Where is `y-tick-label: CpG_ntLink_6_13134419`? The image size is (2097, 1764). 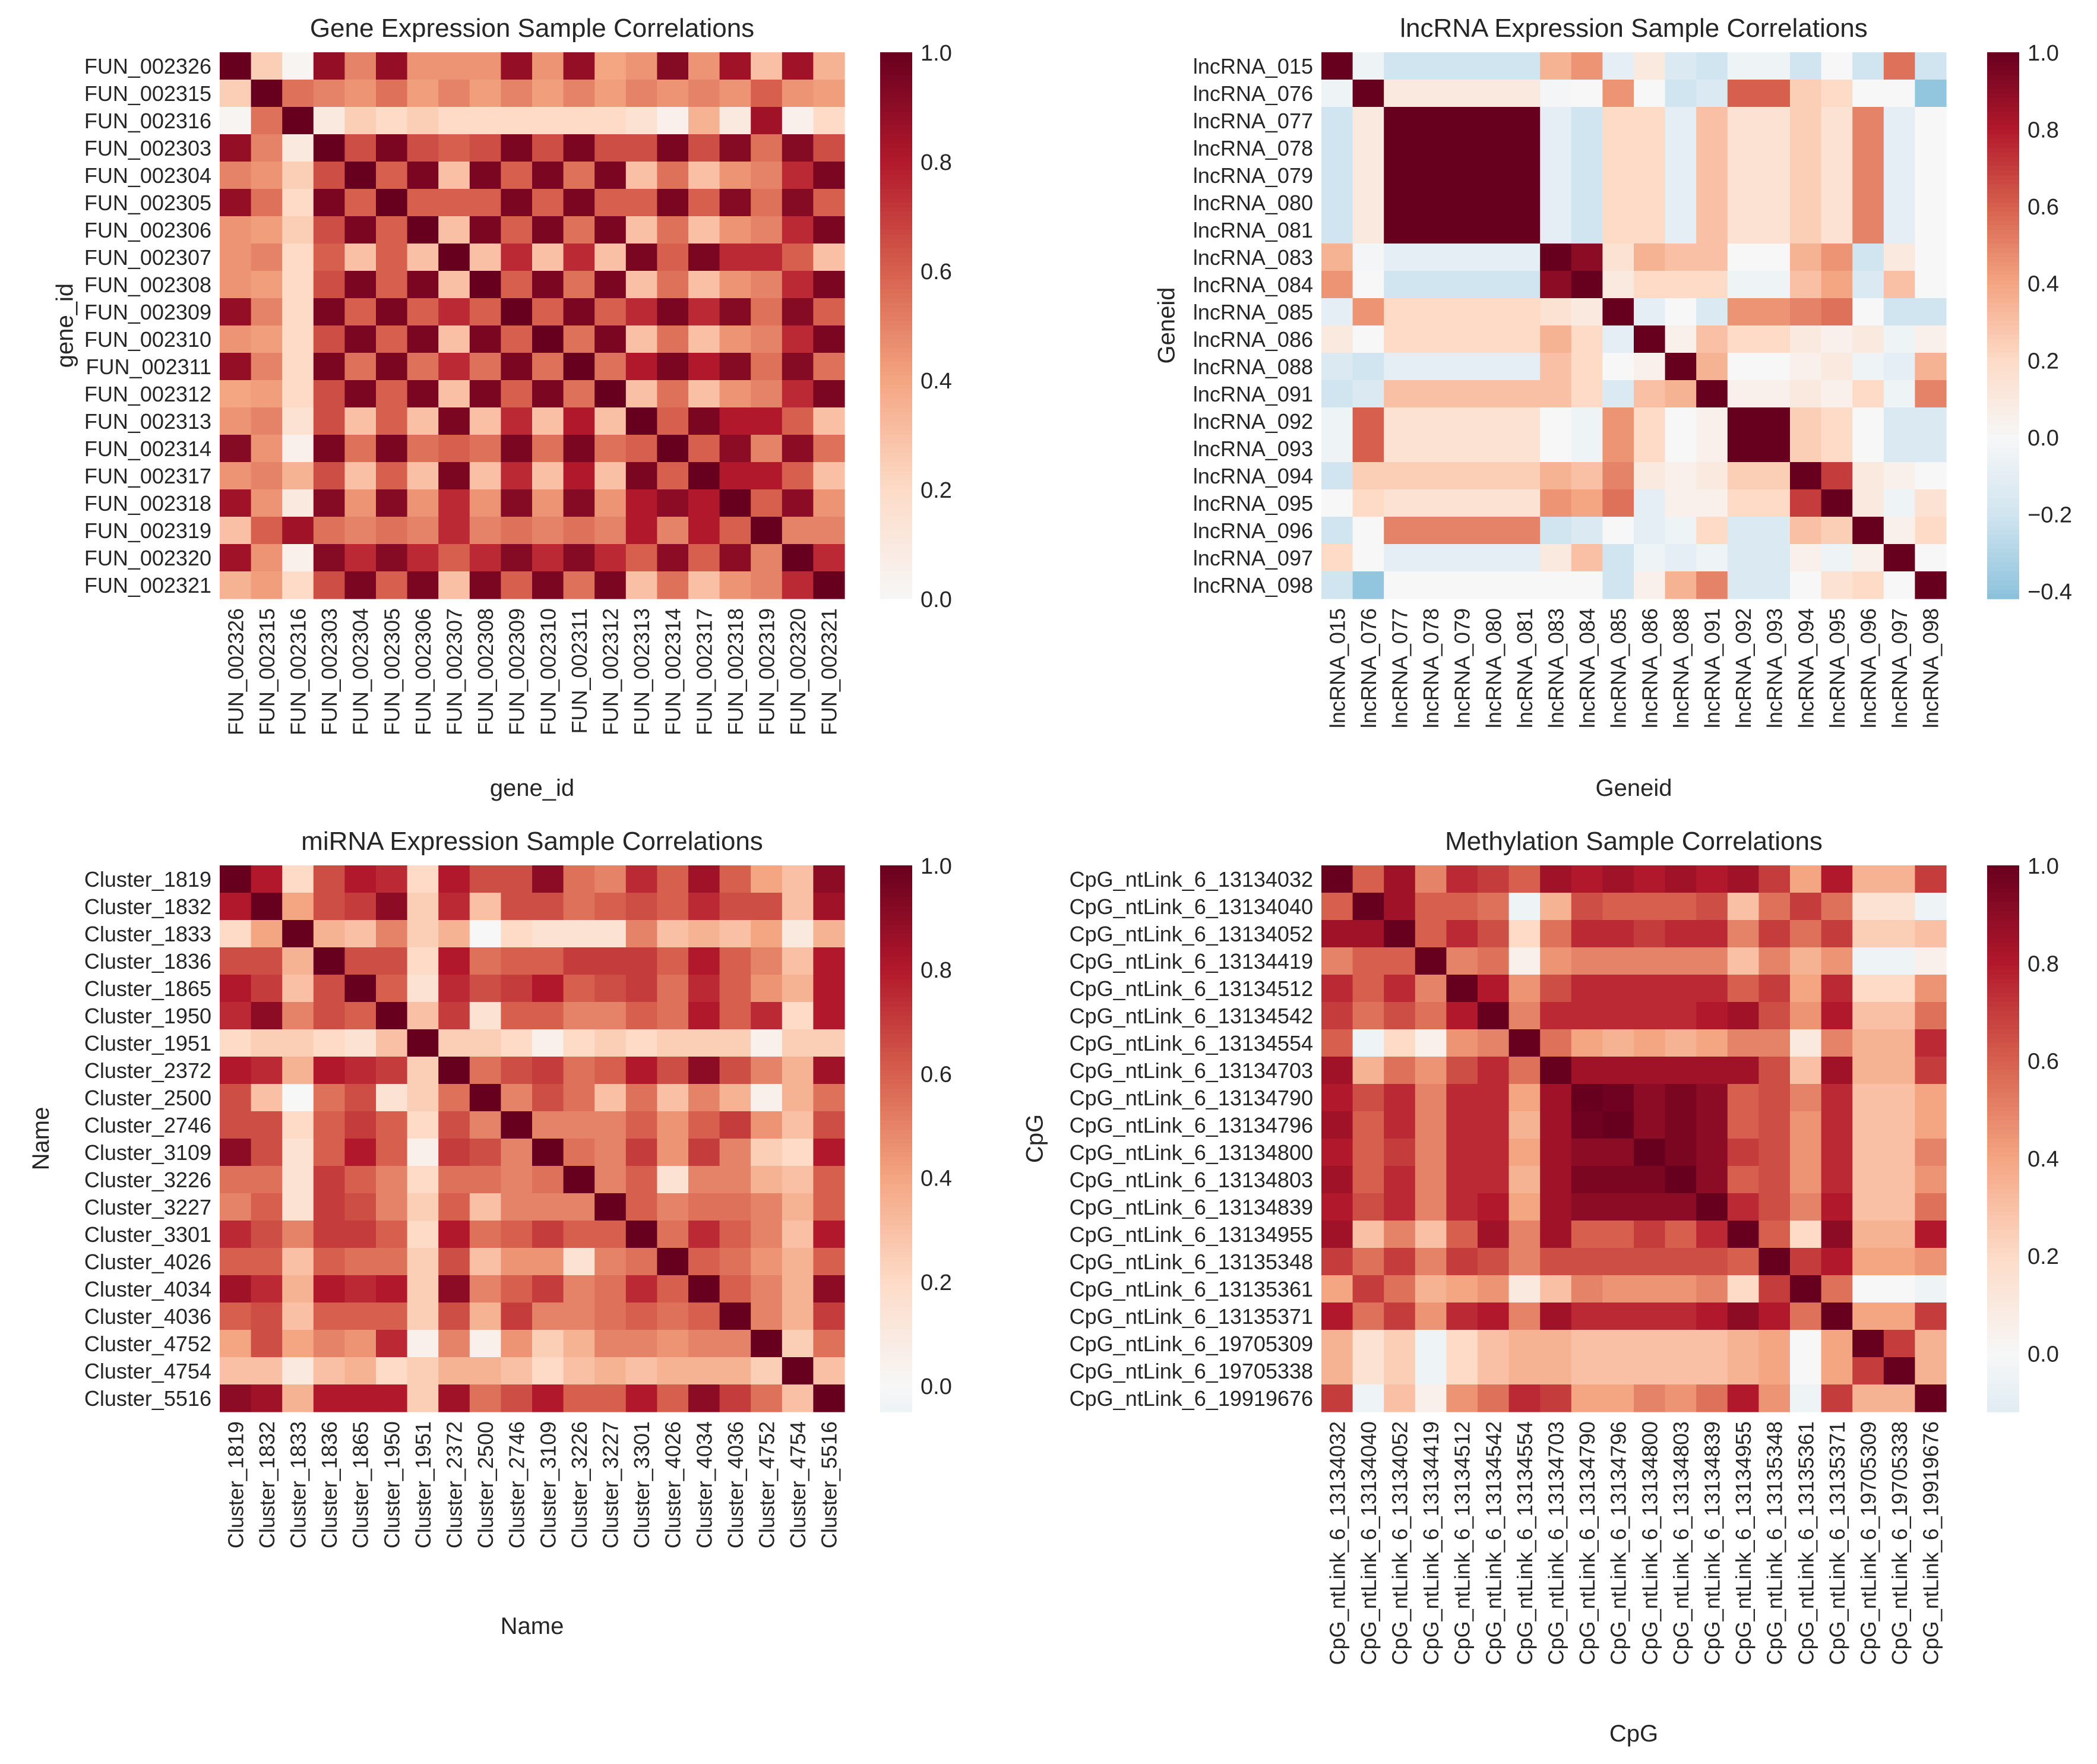 y-tick-label: CpG_ntLink_6_13134419 is located at coordinates (1191, 961).